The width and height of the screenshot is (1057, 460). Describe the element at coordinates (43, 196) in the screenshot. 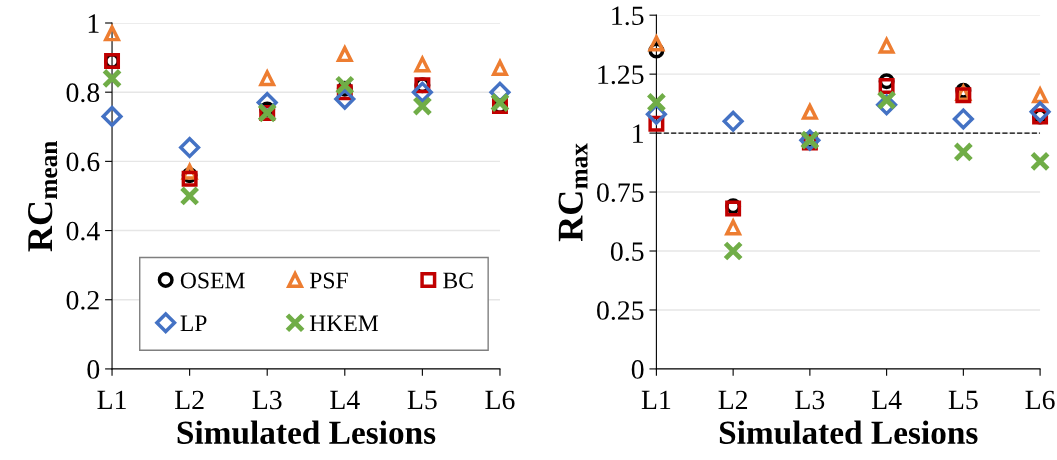

I see `y-axis-title: RC$_{mean}$` at that location.